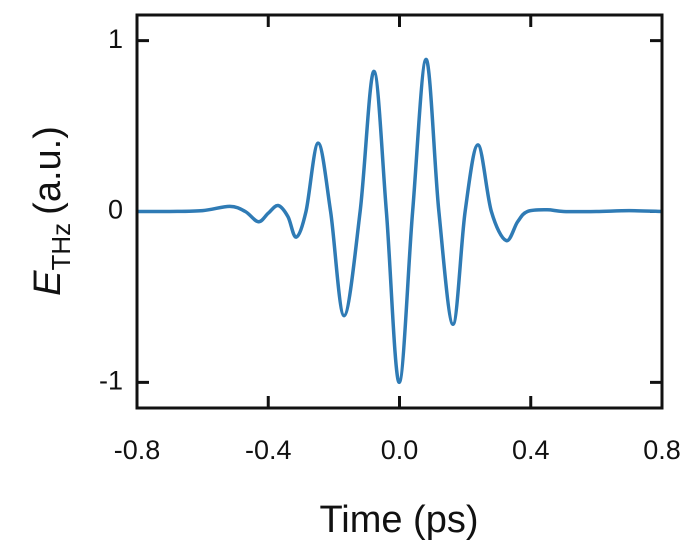 The image size is (700, 557). I want to click on x-tick-label: 0.4, so click(531, 450).